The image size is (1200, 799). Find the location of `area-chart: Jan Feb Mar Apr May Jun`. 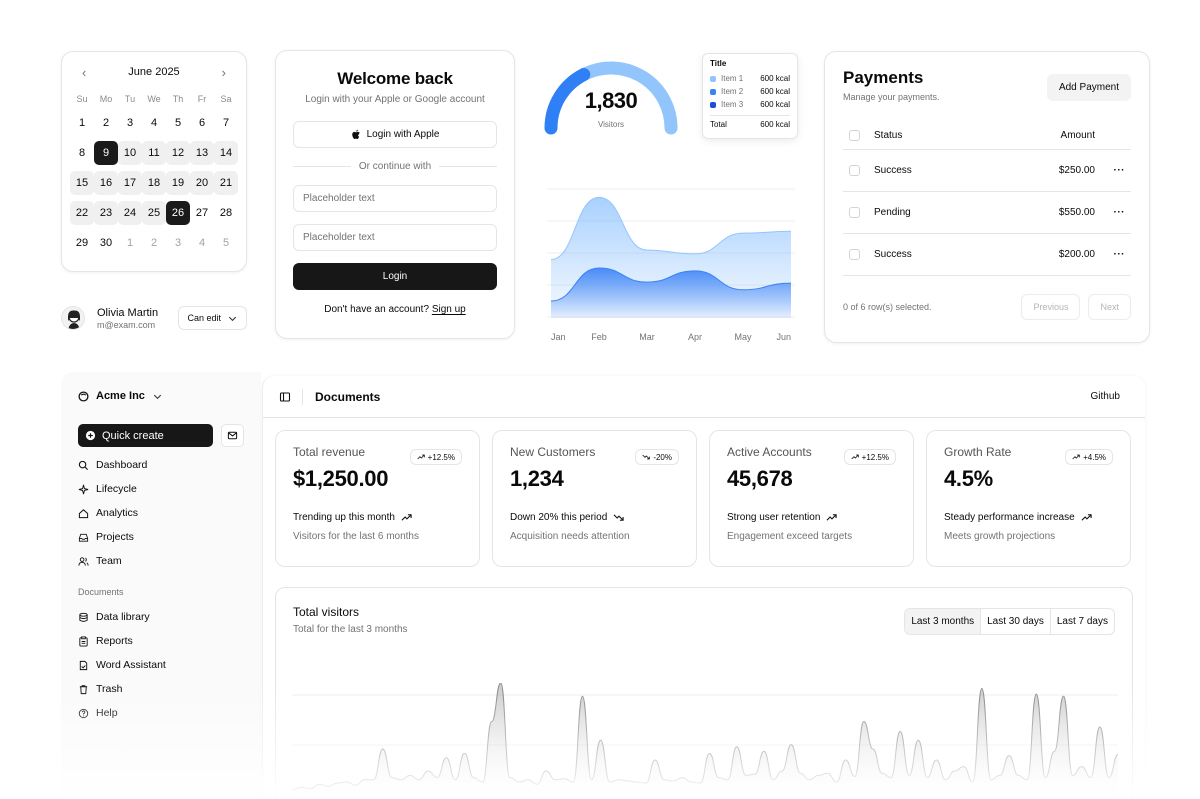

area-chart: Jan Feb Mar Apr May Jun is located at coordinates (671, 262).